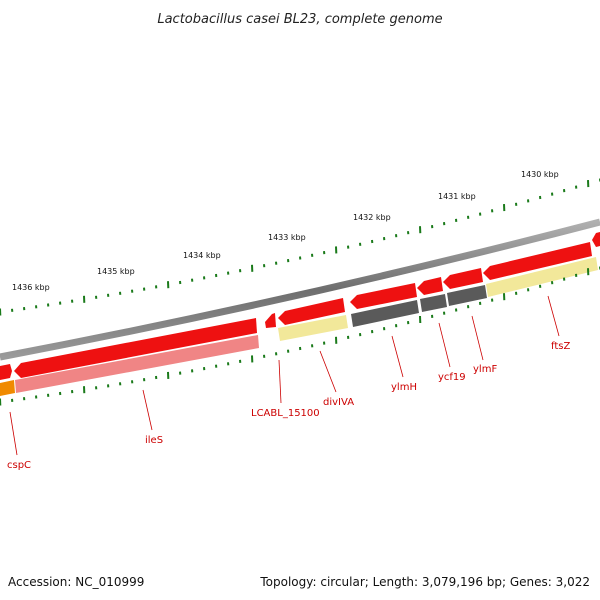  What do you see at coordinates (397, 356) in the screenshot?
I see `leader-ylmH` at bounding box center [397, 356].